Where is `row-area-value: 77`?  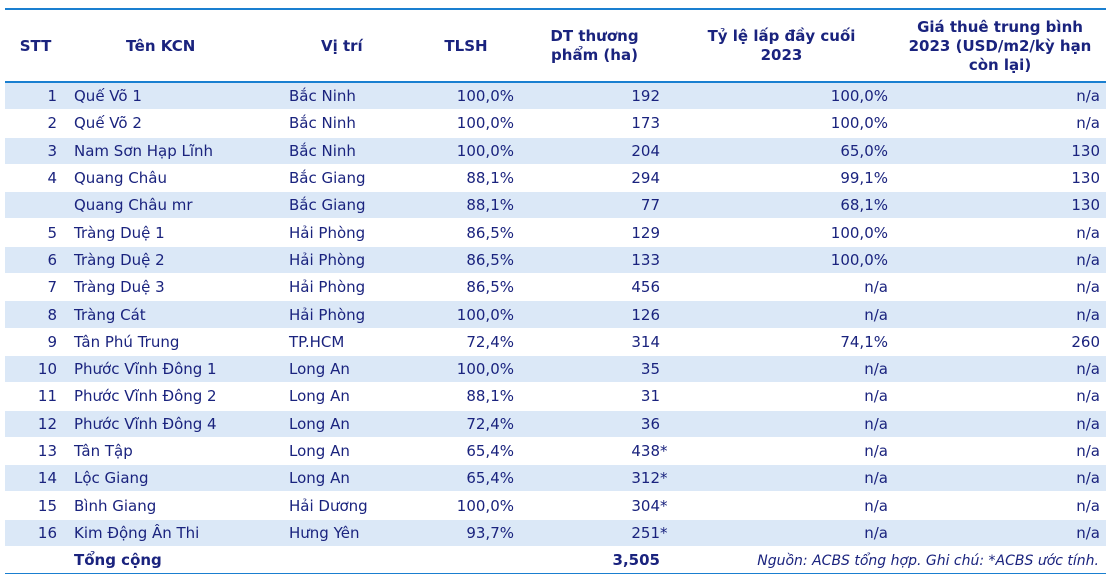 row-area-value: 77 is located at coordinates (650, 205).